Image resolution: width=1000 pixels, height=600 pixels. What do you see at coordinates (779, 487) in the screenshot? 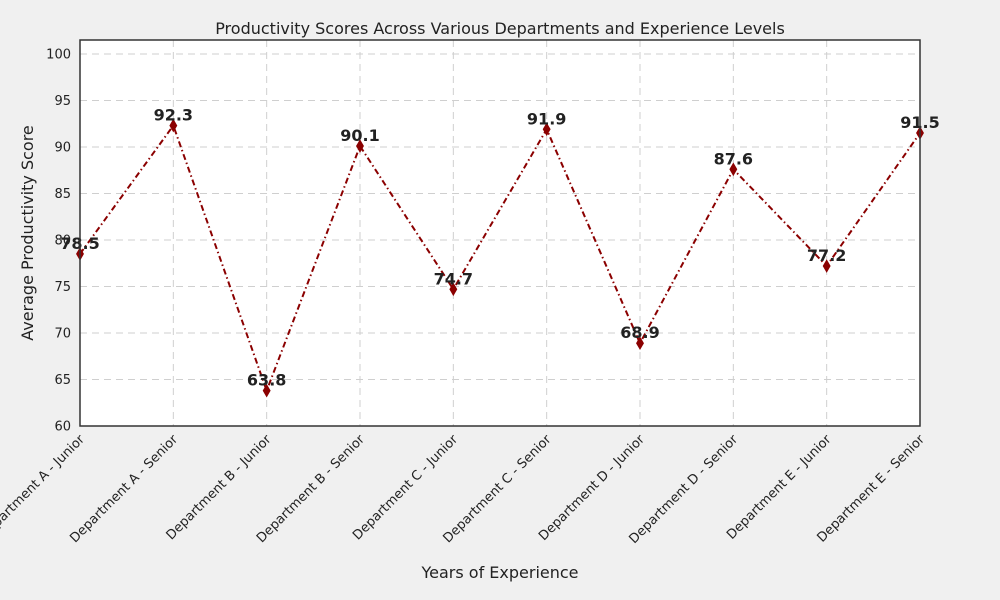
I see `x-tick-label: Department E - Junior` at bounding box center [779, 487].